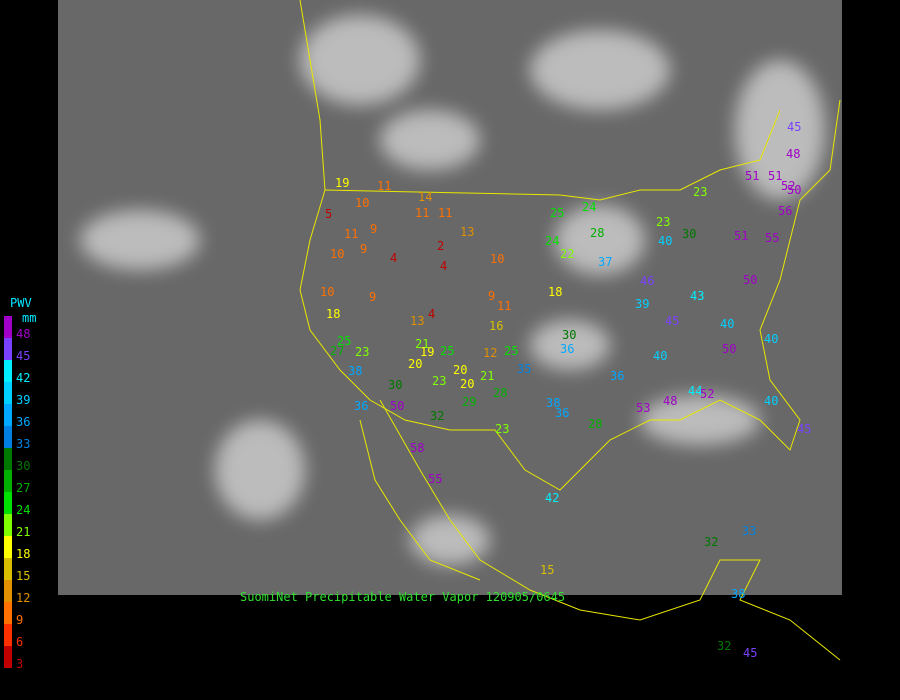 The image size is (900, 700). What do you see at coordinates (569, 335) in the screenshot?
I see `station-value: 30` at bounding box center [569, 335].